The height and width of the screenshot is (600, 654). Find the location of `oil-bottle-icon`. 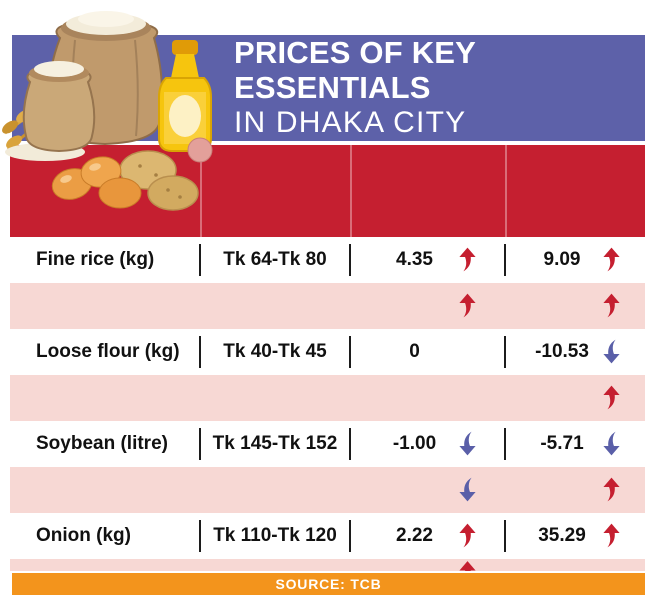

oil-bottle-icon is located at coordinates (185, 96).